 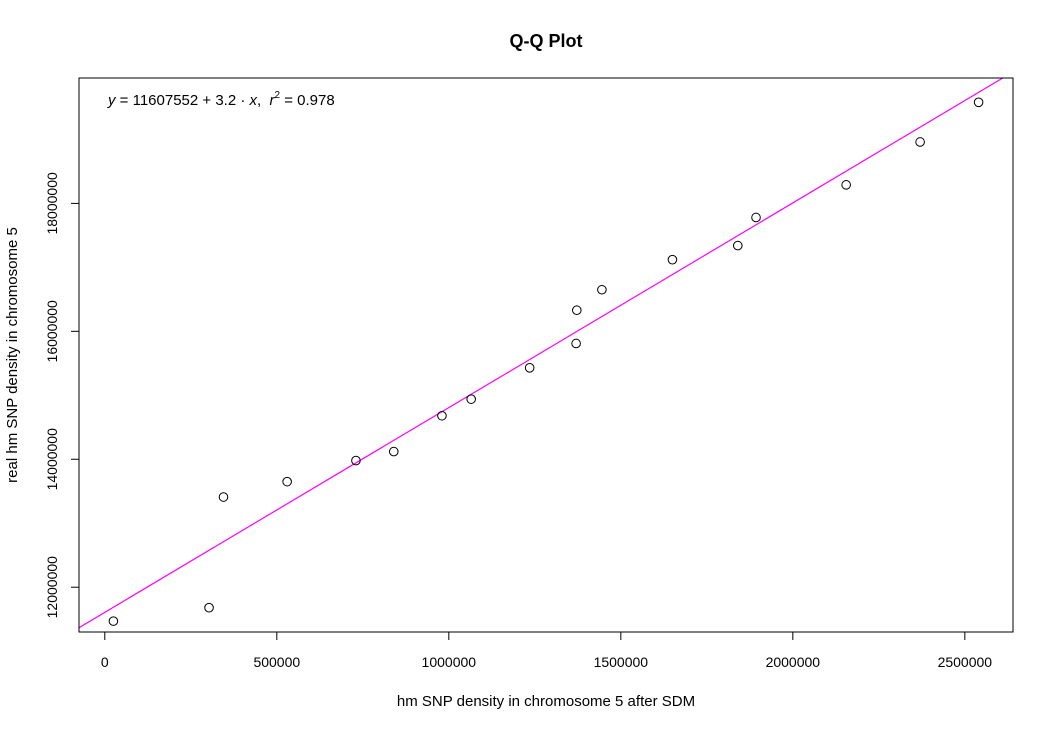 What do you see at coordinates (62, 395) in the screenshot?
I see `y-axis: 12000000 14000000 16000000 18000000` at bounding box center [62, 395].